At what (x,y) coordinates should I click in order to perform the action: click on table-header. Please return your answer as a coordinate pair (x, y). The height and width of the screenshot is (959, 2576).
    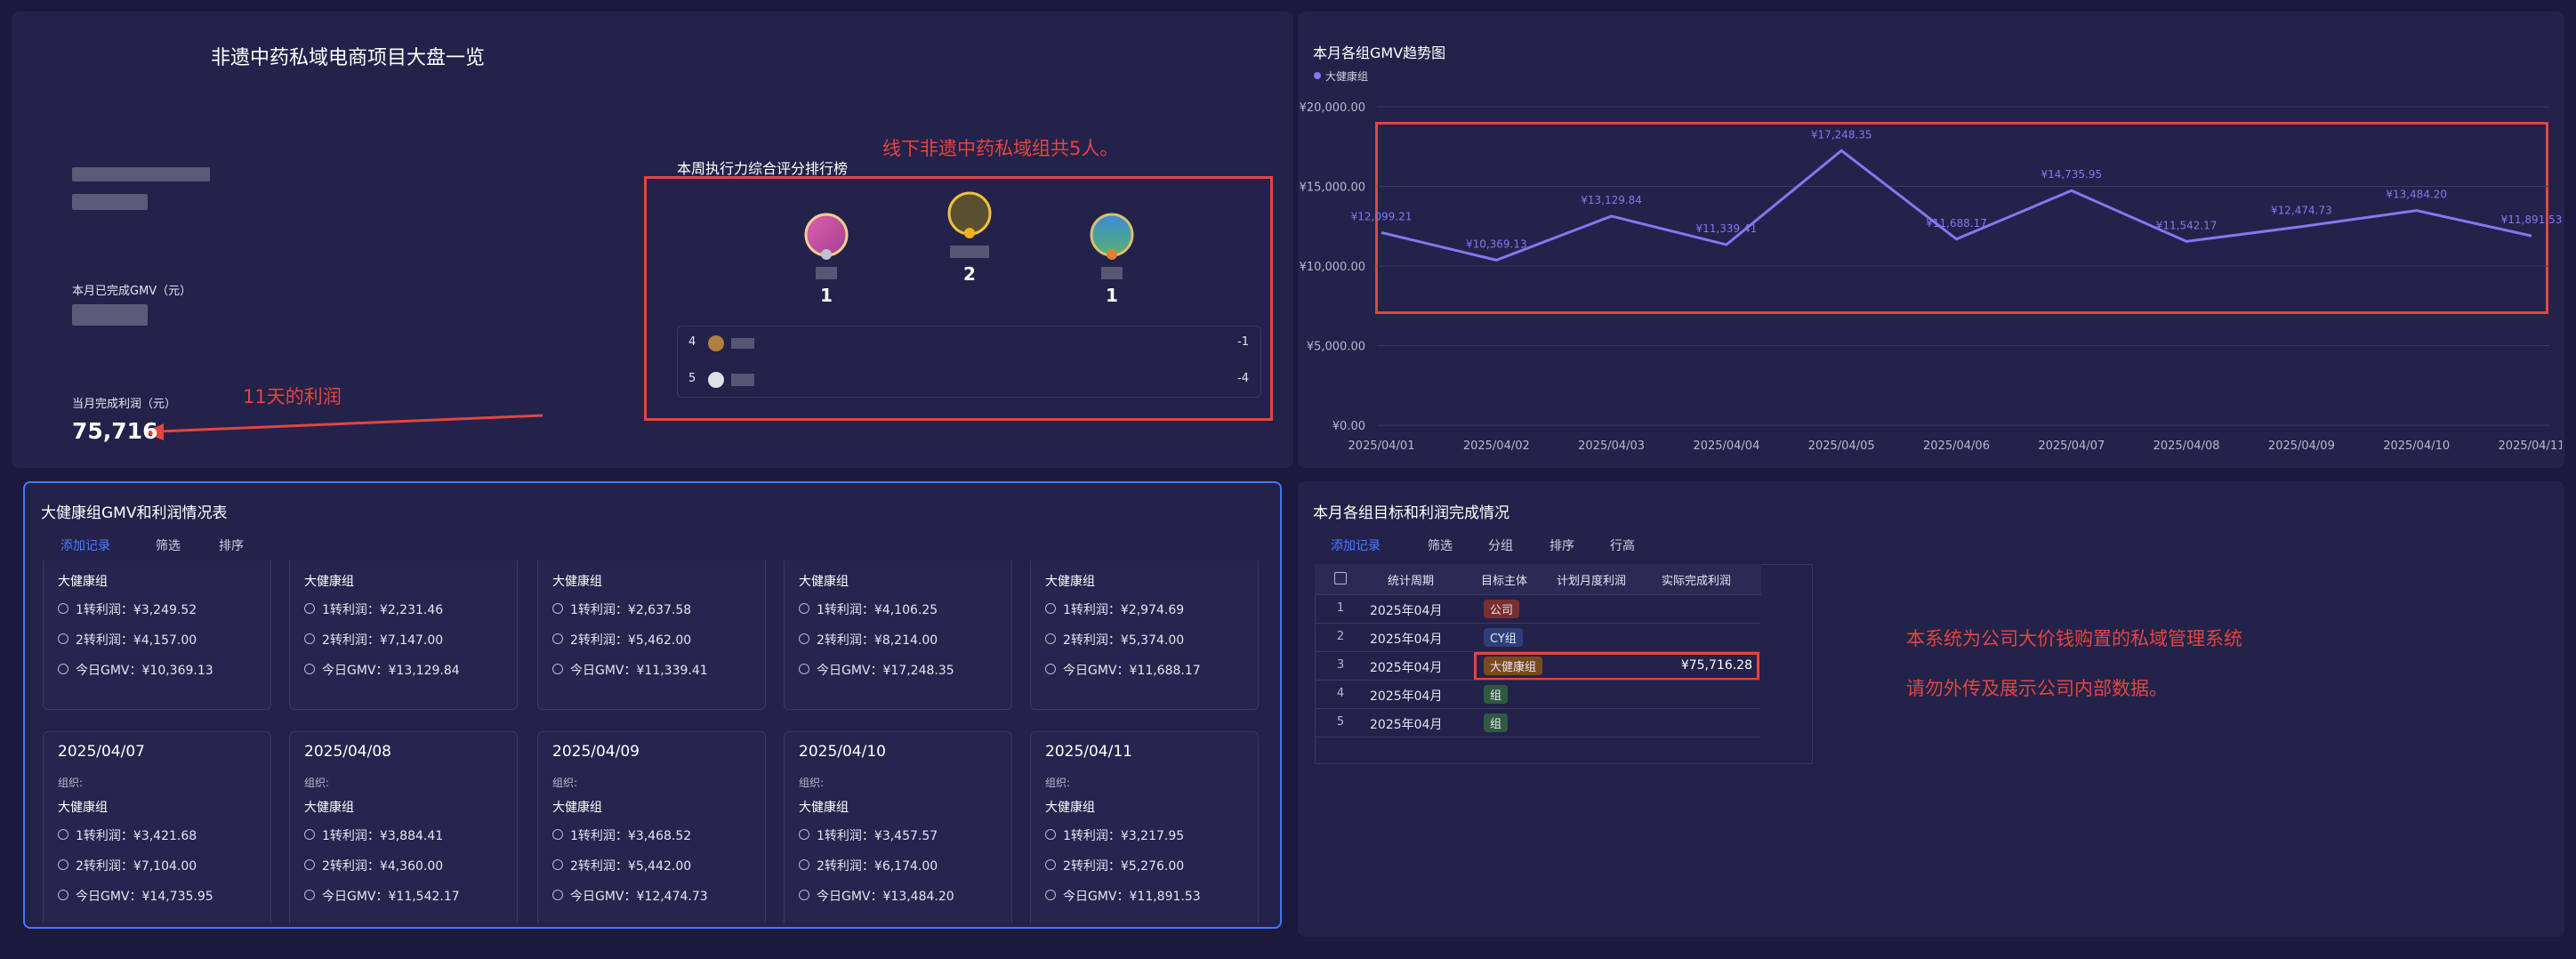
    Looking at the image, I should click on (1538, 579).